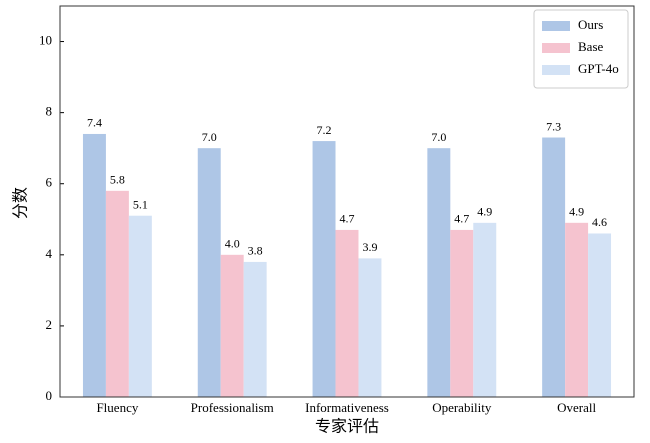 This screenshot has height=443, width=650. What do you see at coordinates (462, 407) in the screenshot?
I see `x-tick-label: Operability` at bounding box center [462, 407].